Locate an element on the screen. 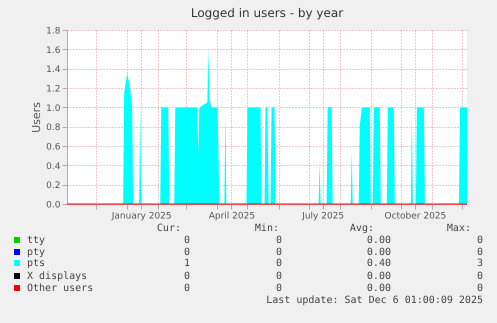  text: Min: is located at coordinates (266, 228).